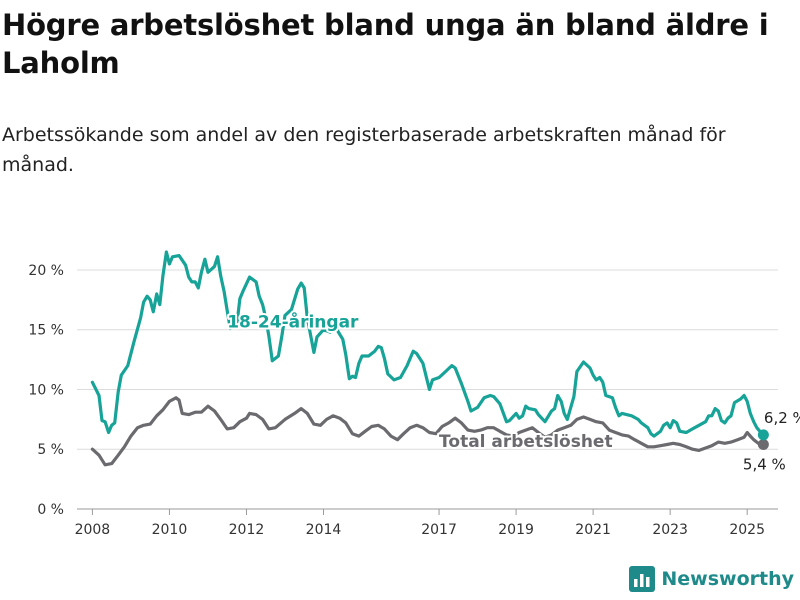 Image resolution: width=800 pixels, height=600 pixels. What do you see at coordinates (782, 418) in the screenshot?
I see `end-value-label-18-24: 6,2 %` at bounding box center [782, 418].